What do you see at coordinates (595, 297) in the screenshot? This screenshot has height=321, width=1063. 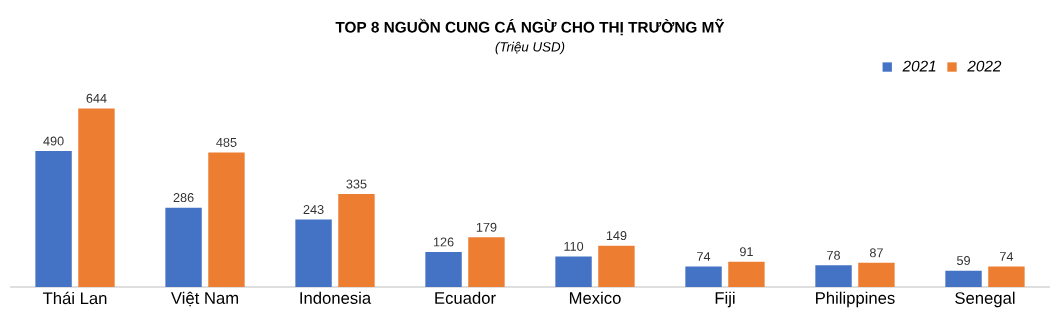 I see `x-tick-label: Mexico` at bounding box center [595, 297].